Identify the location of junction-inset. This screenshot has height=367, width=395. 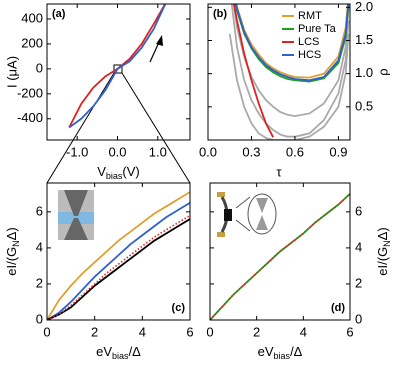
(76, 215).